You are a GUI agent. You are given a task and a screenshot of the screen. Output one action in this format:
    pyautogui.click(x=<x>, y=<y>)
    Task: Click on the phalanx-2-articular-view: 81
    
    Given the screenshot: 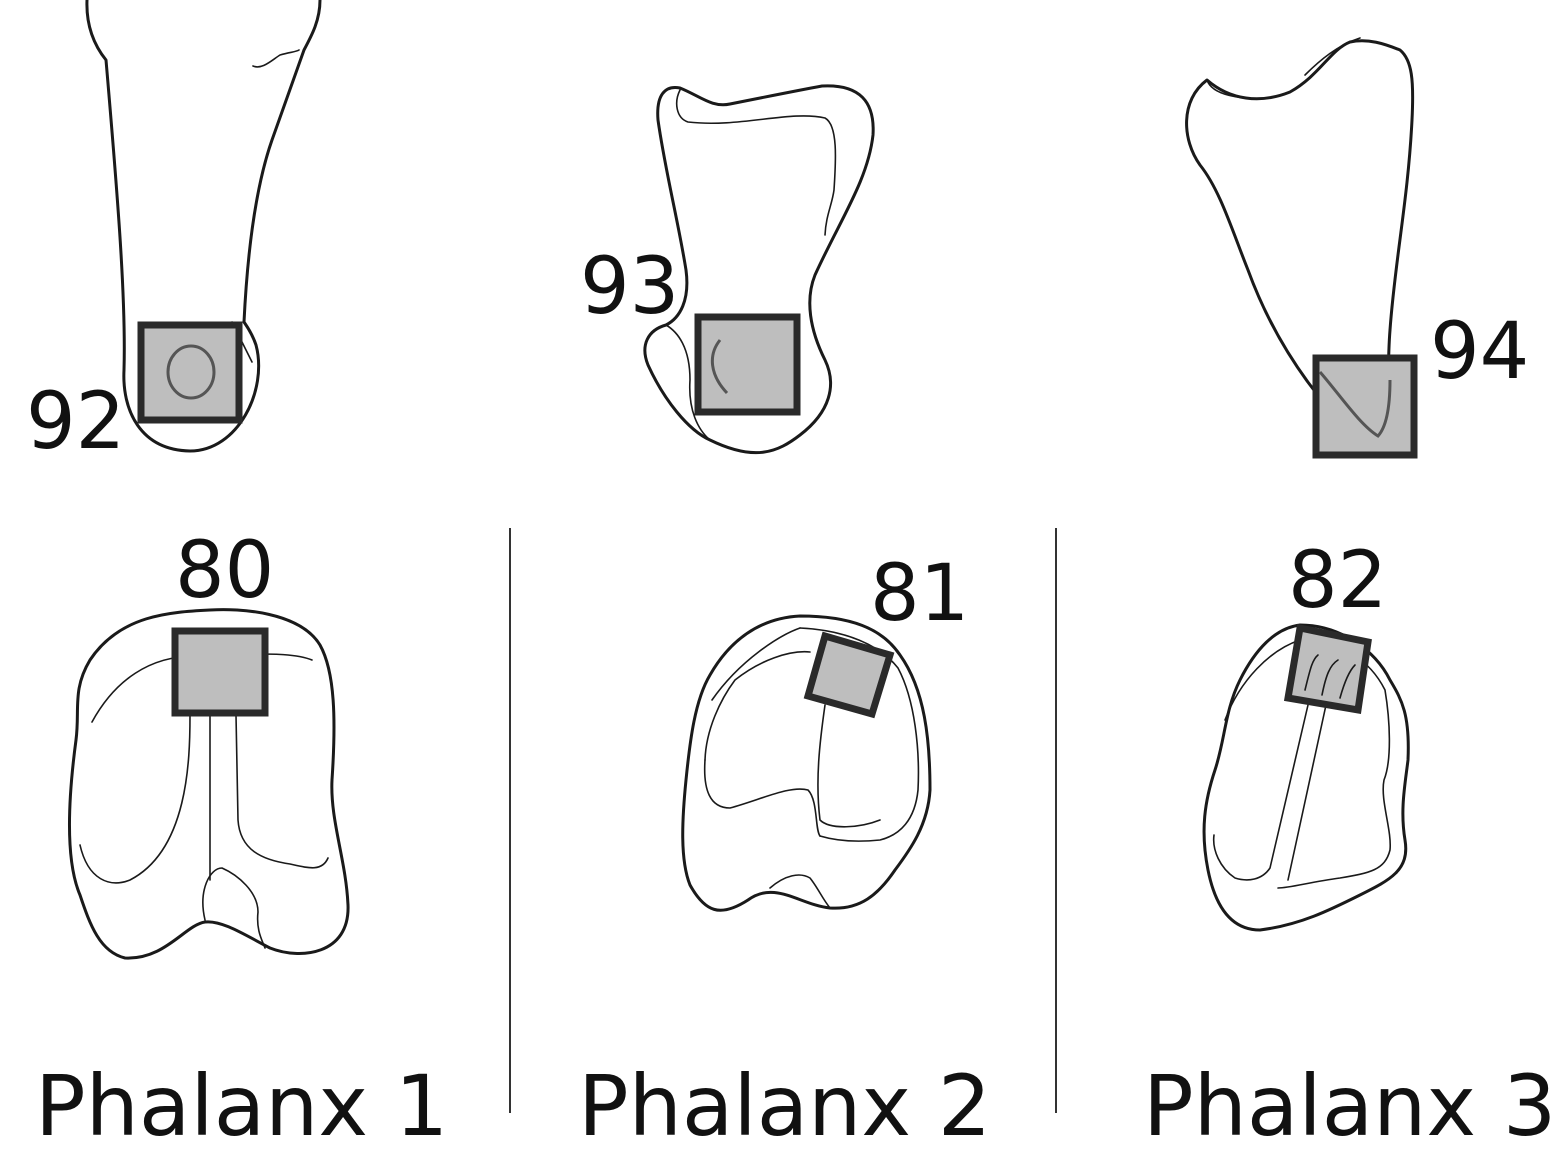 What is the action you would take?
    pyautogui.click(x=825, y=730)
    